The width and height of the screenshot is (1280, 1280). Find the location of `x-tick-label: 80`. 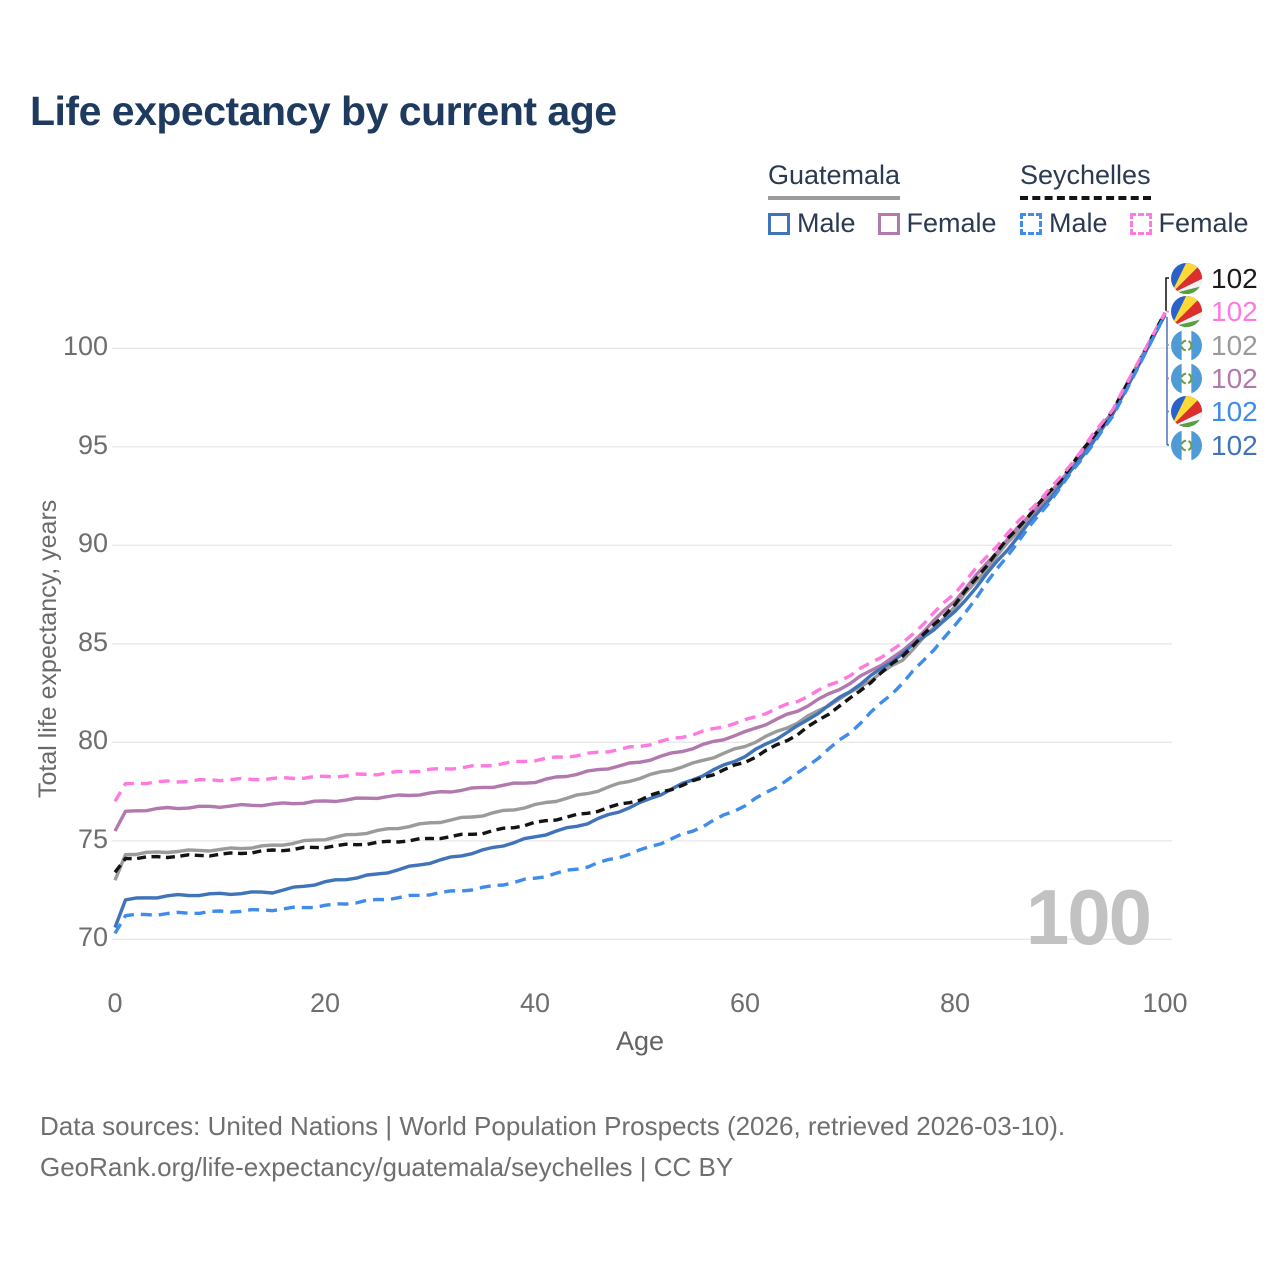

x-tick-label: 80 is located at coordinates (955, 1003).